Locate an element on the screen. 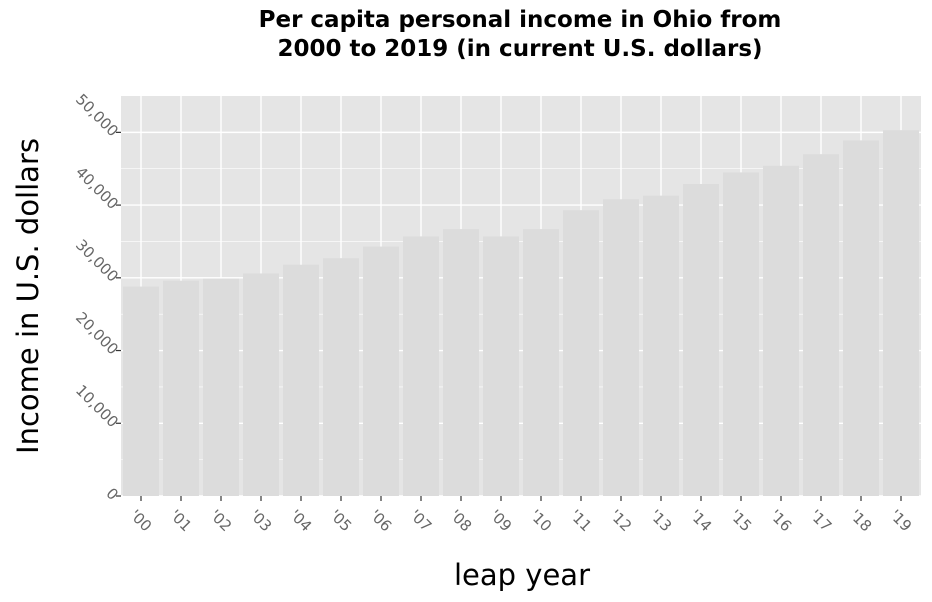  x-tick-label: '08 is located at coordinates (460, 520).